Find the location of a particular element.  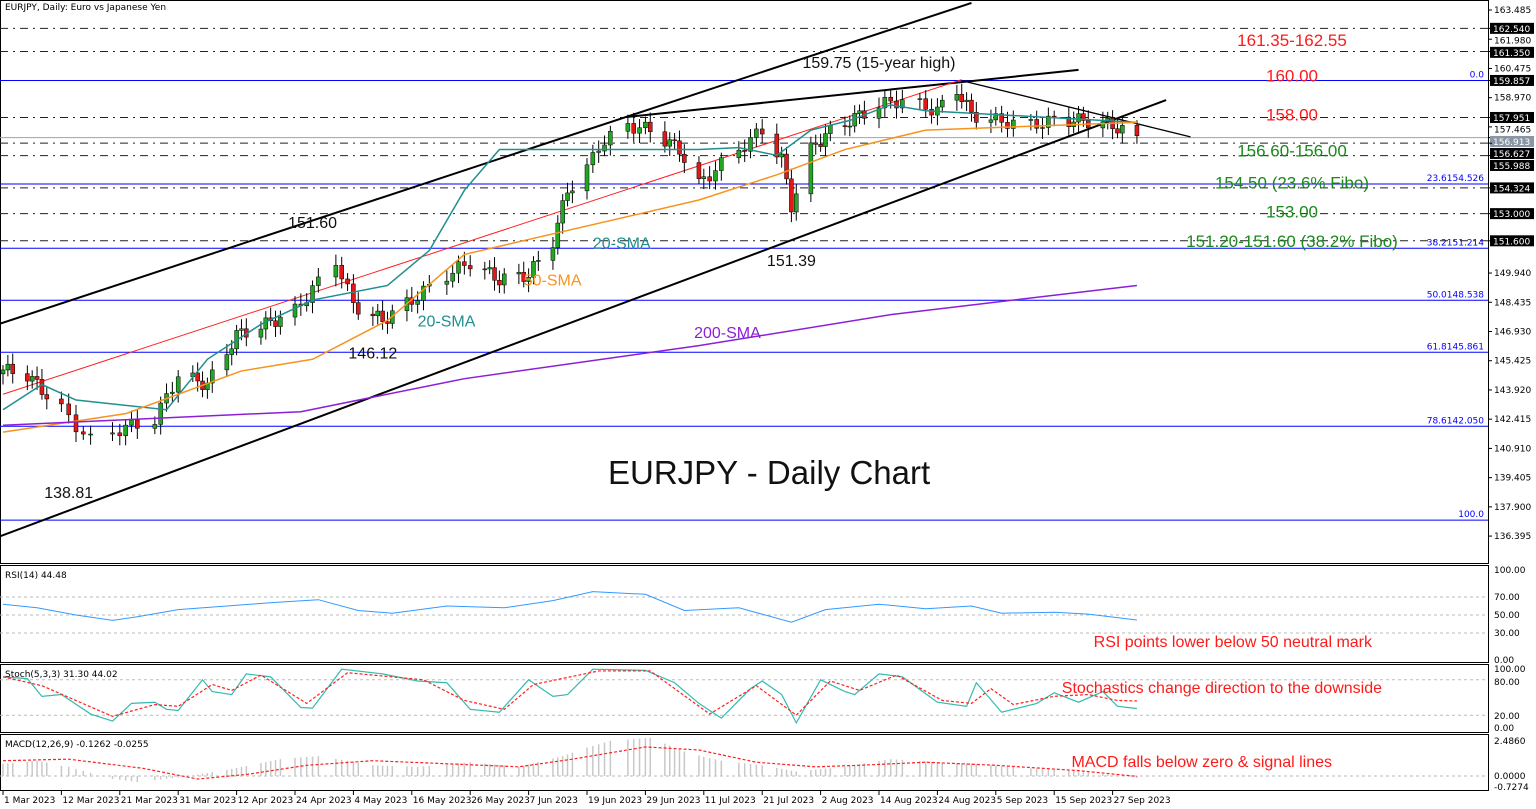

rsi-axis-label: 70.00 is located at coordinates (1507, 598).